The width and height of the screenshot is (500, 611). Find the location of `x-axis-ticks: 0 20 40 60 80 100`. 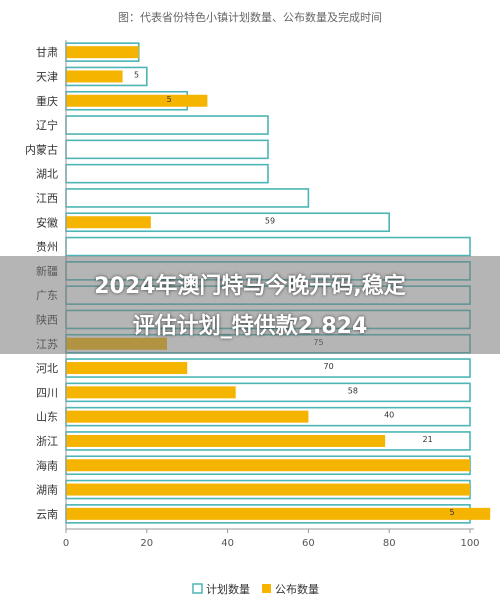

x-axis-ticks: 0 20 40 60 80 100 is located at coordinates (271, 539).